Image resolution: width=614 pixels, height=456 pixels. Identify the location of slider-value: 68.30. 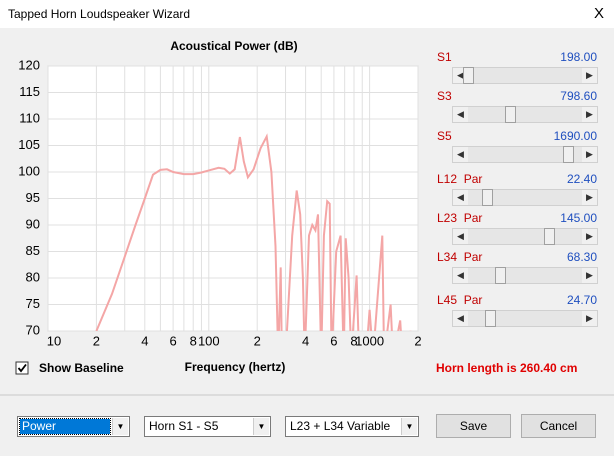
(581, 257).